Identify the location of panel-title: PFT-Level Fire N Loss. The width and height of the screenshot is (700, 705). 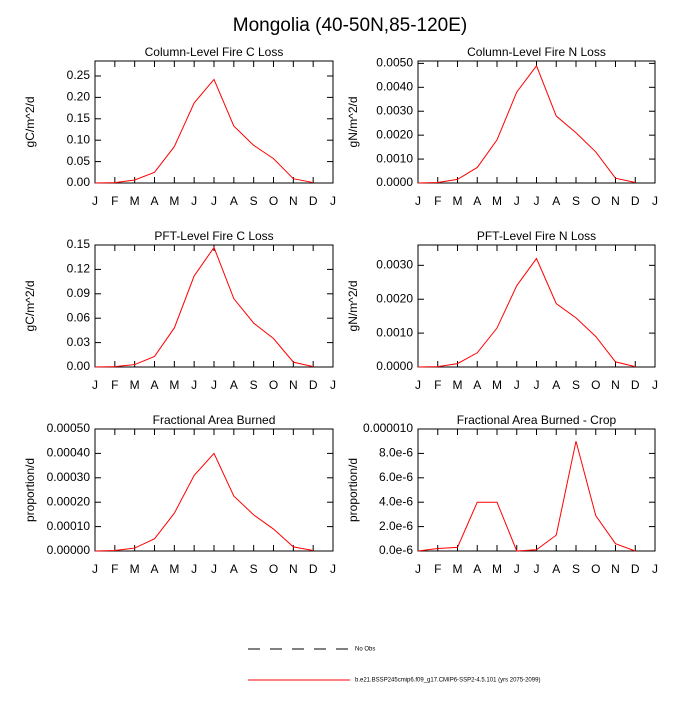
(536, 236).